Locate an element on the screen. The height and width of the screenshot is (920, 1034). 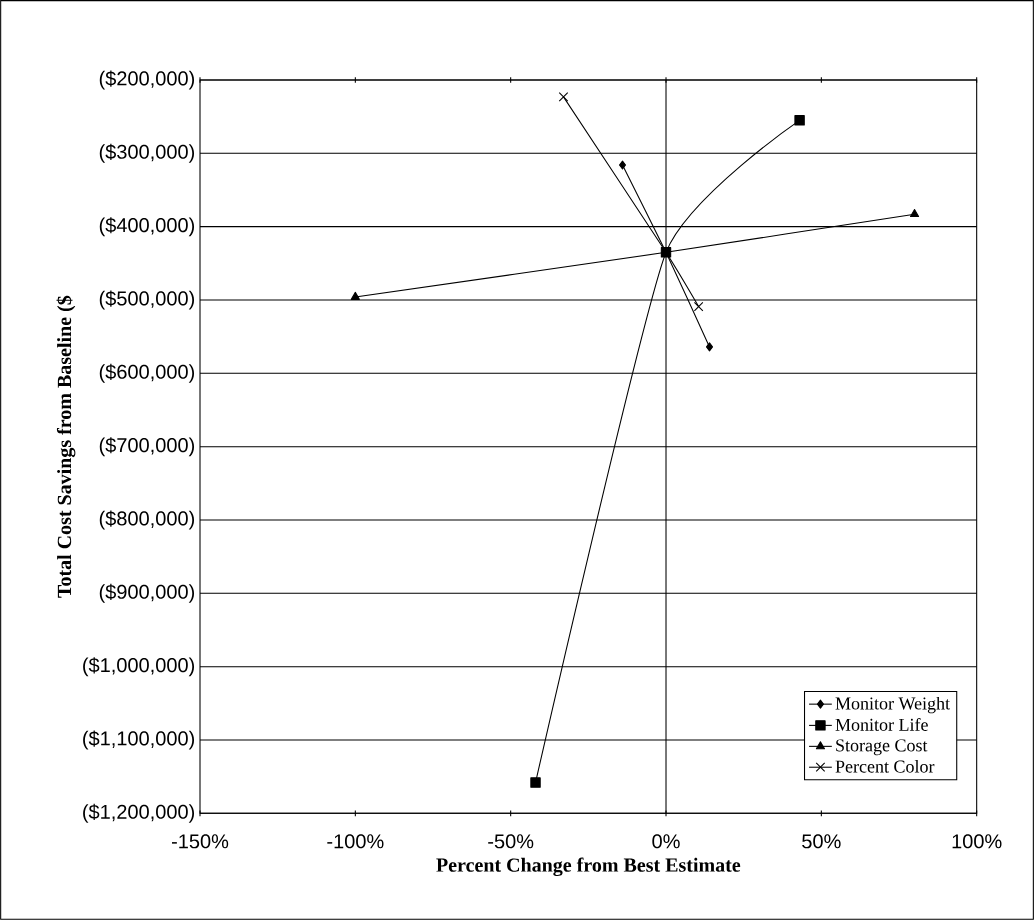
y-axis-title: Total Cost Savings from Baseline ($ is located at coordinates (66, 446).